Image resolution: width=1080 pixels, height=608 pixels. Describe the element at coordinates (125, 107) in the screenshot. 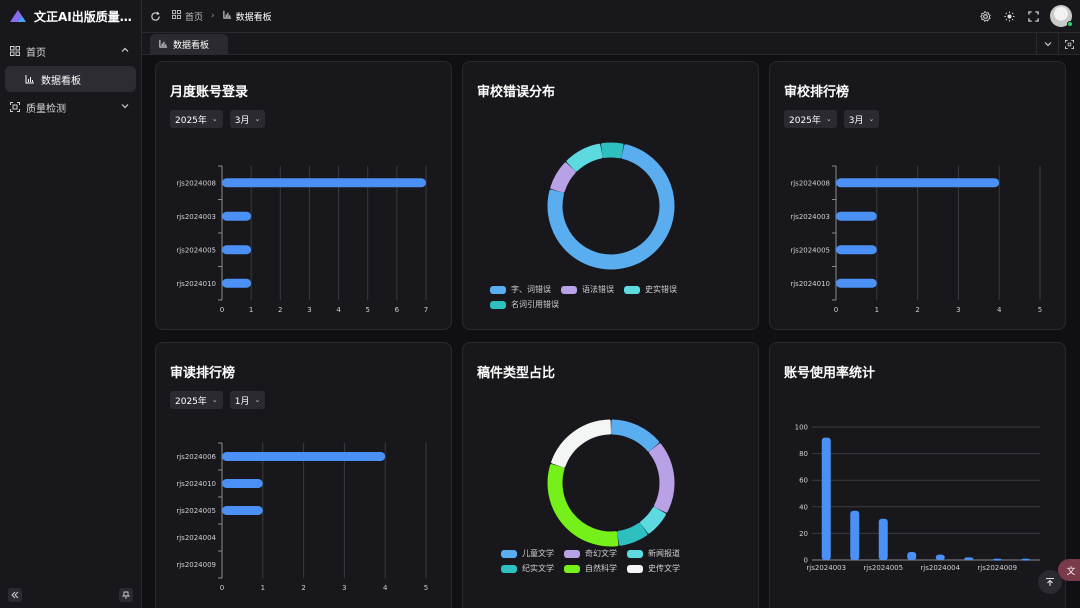

I see `chevron-down-icon` at that location.